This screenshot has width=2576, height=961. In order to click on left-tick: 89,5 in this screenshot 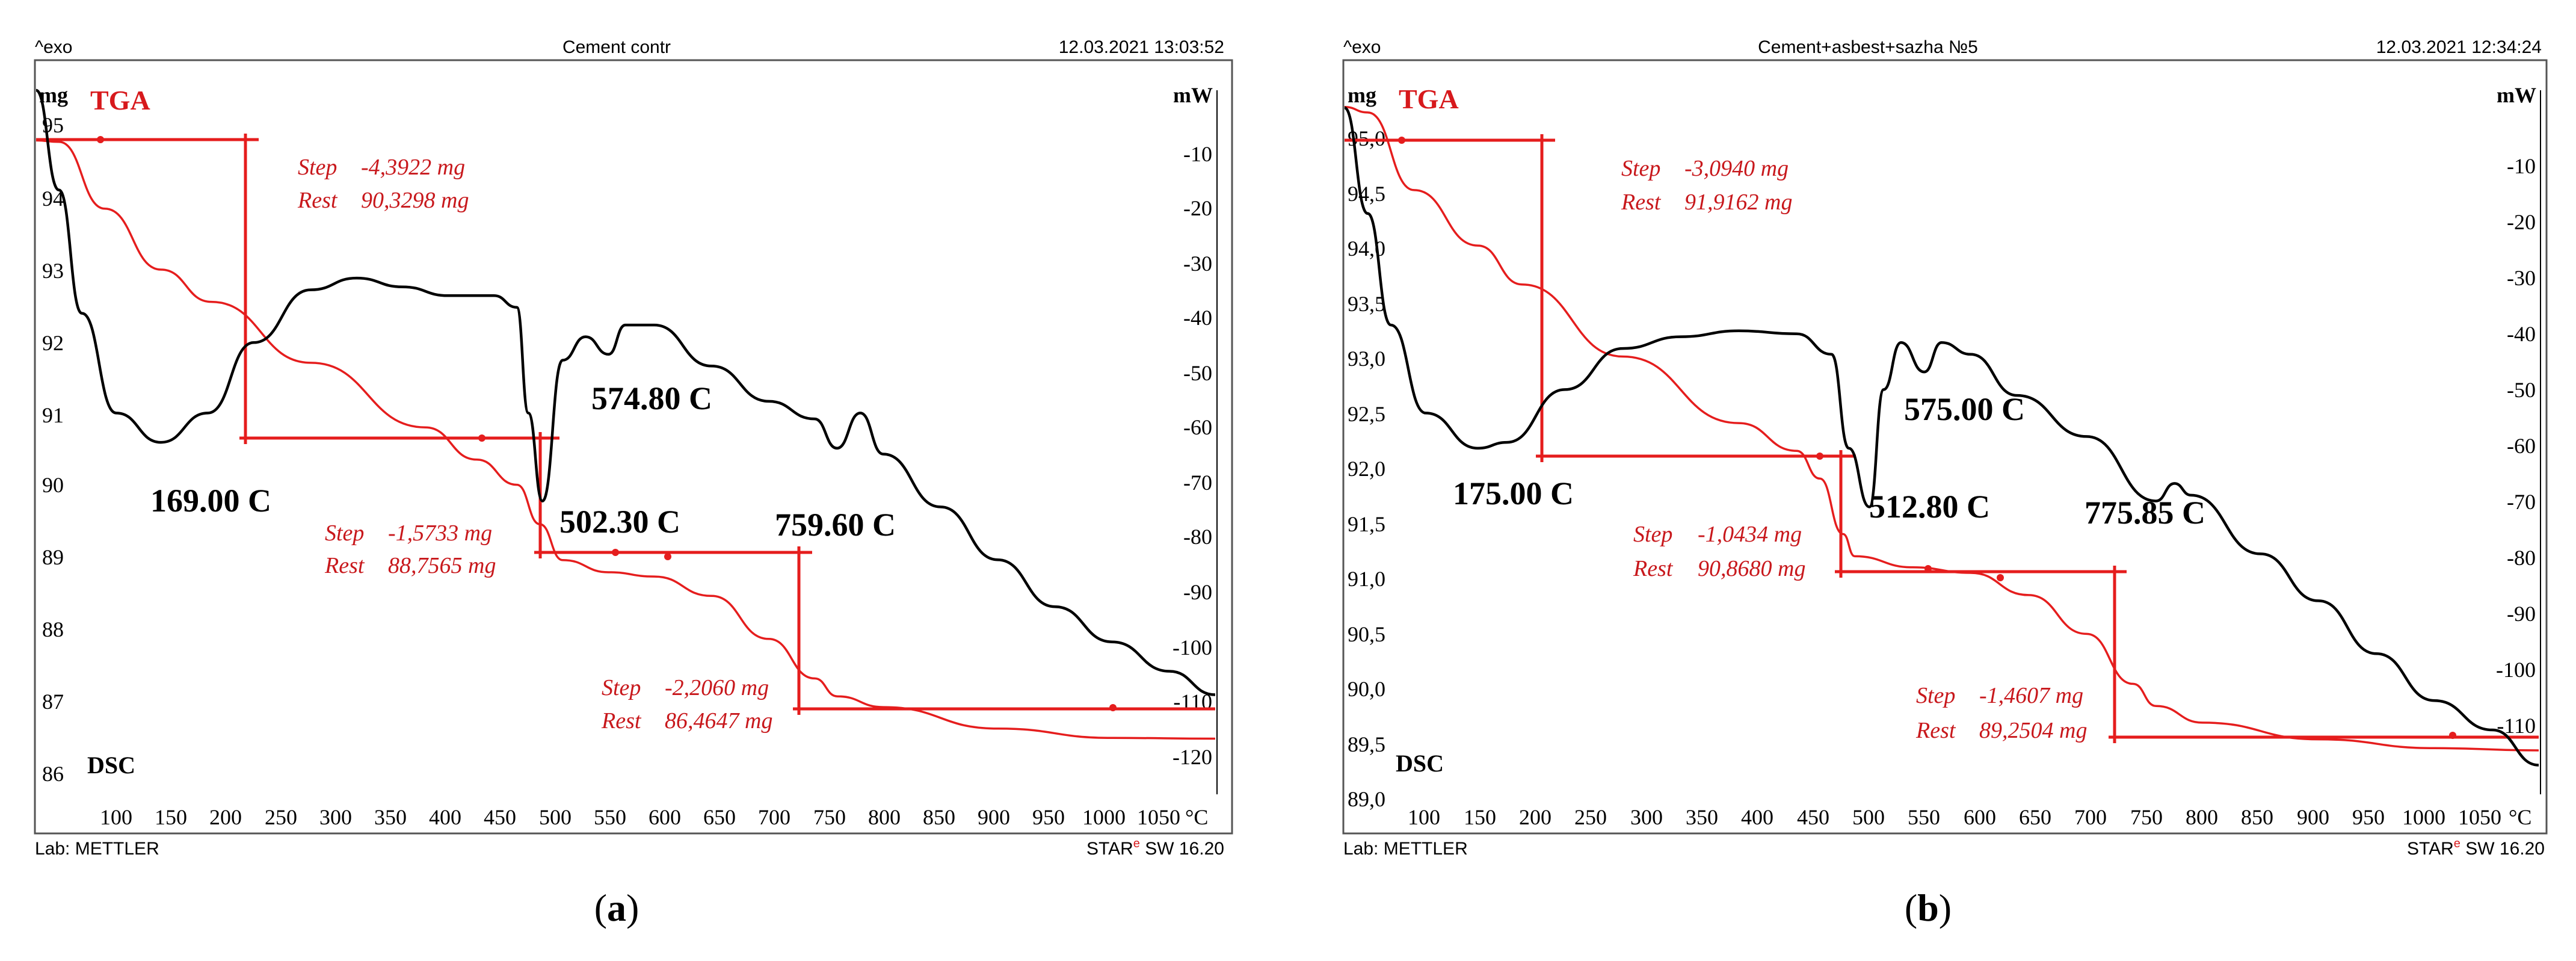, I will do `click(1366, 744)`.